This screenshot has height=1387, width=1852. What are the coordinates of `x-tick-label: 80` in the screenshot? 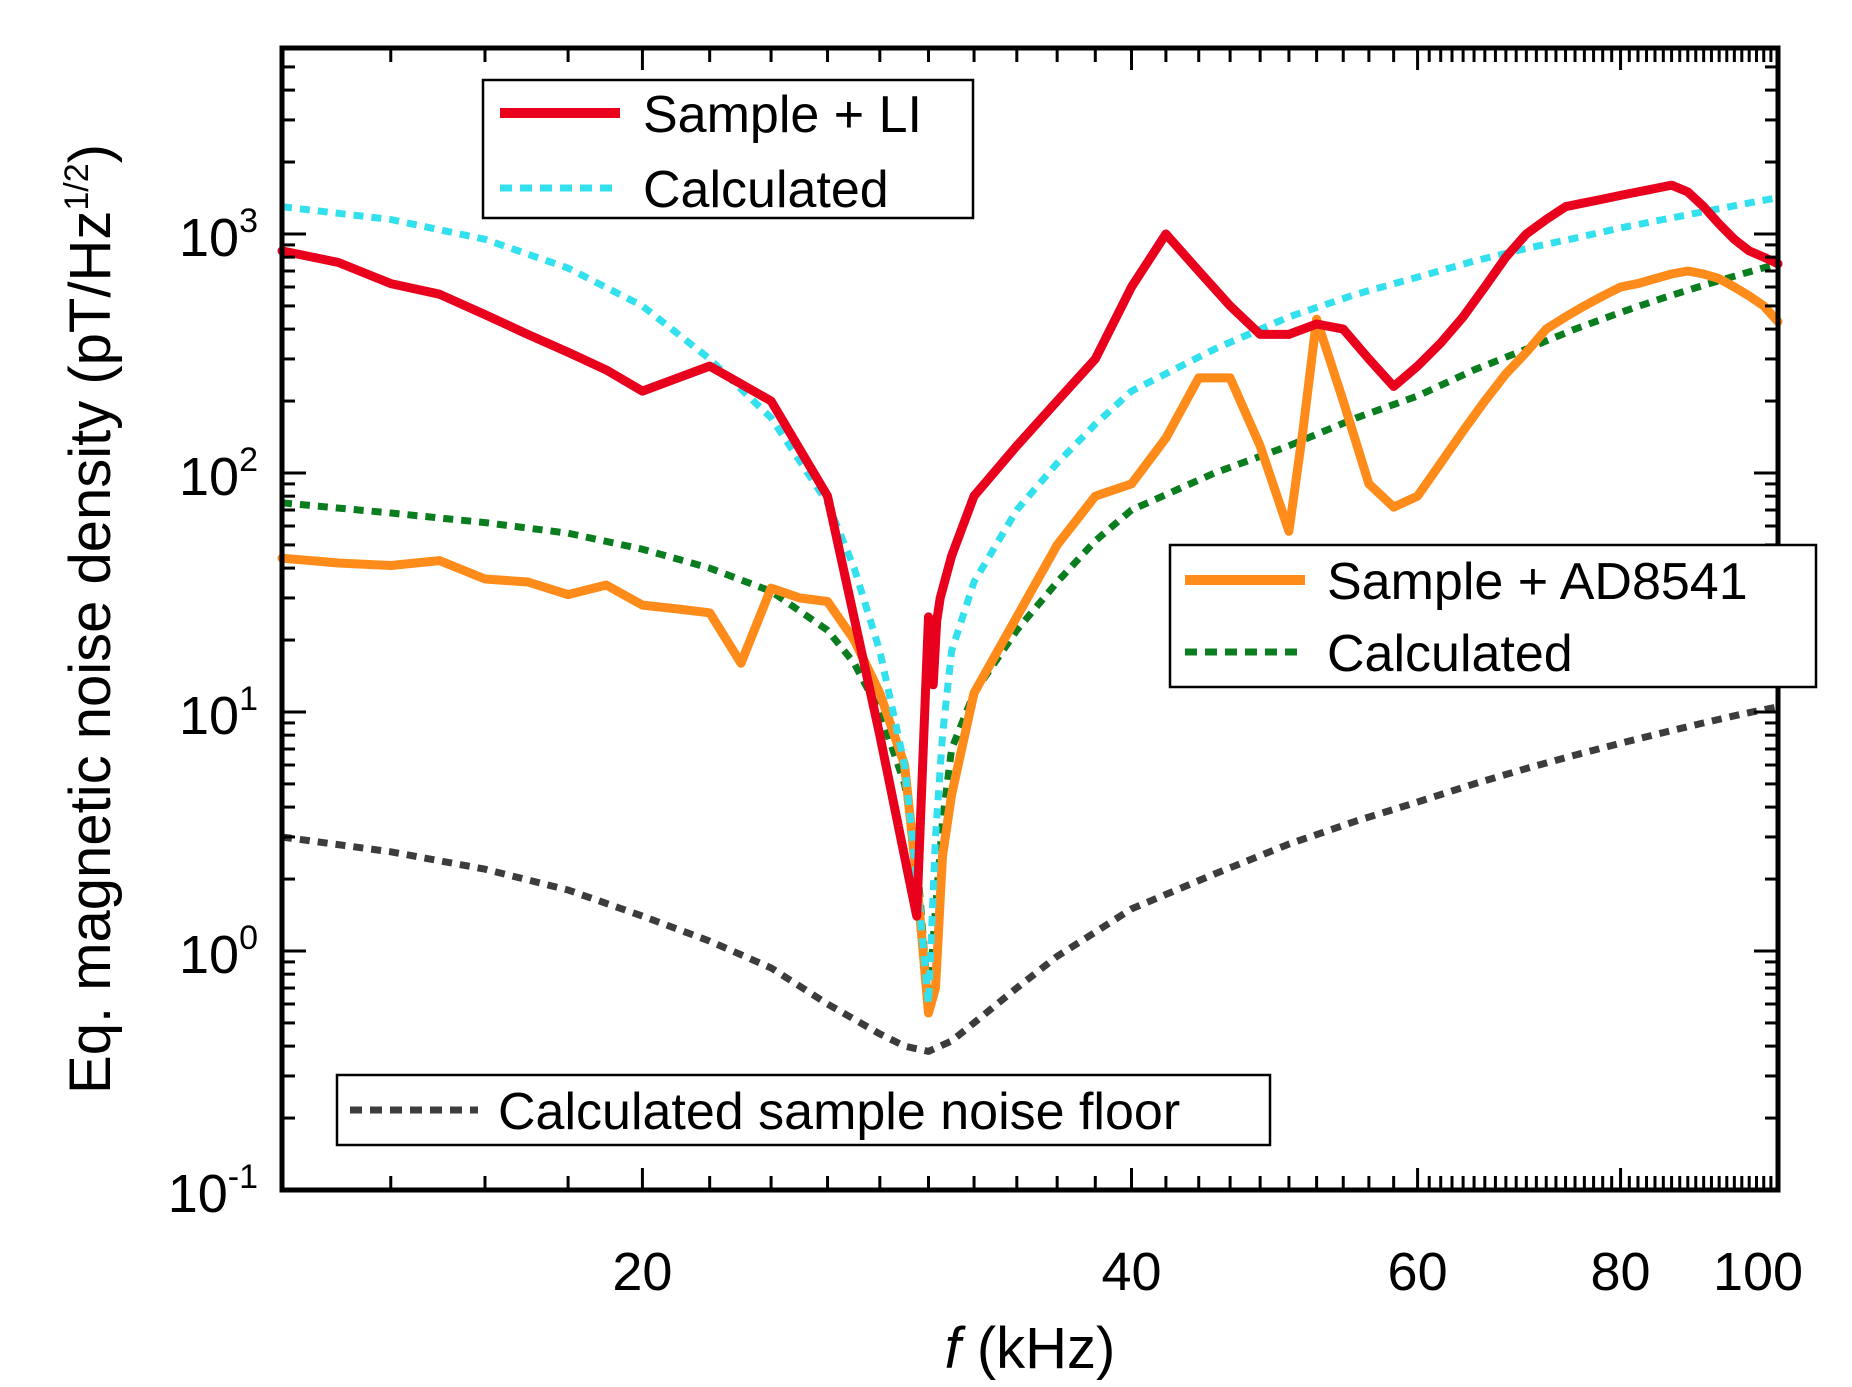 It's located at (1621, 1272).